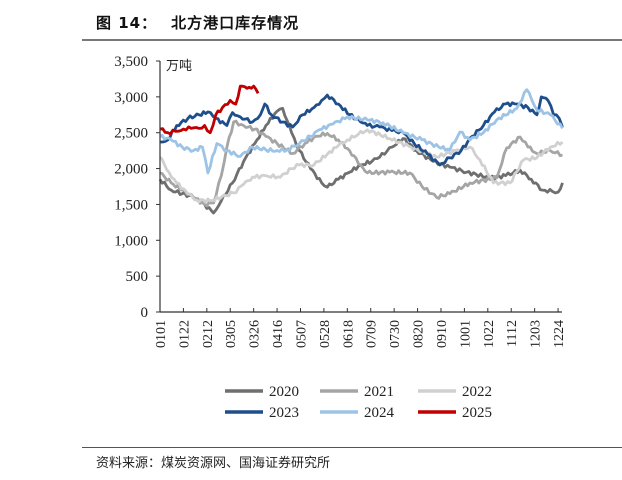  Describe the element at coordinates (512, 333) in the screenshot. I see `x-tick-label: 1112` at that location.